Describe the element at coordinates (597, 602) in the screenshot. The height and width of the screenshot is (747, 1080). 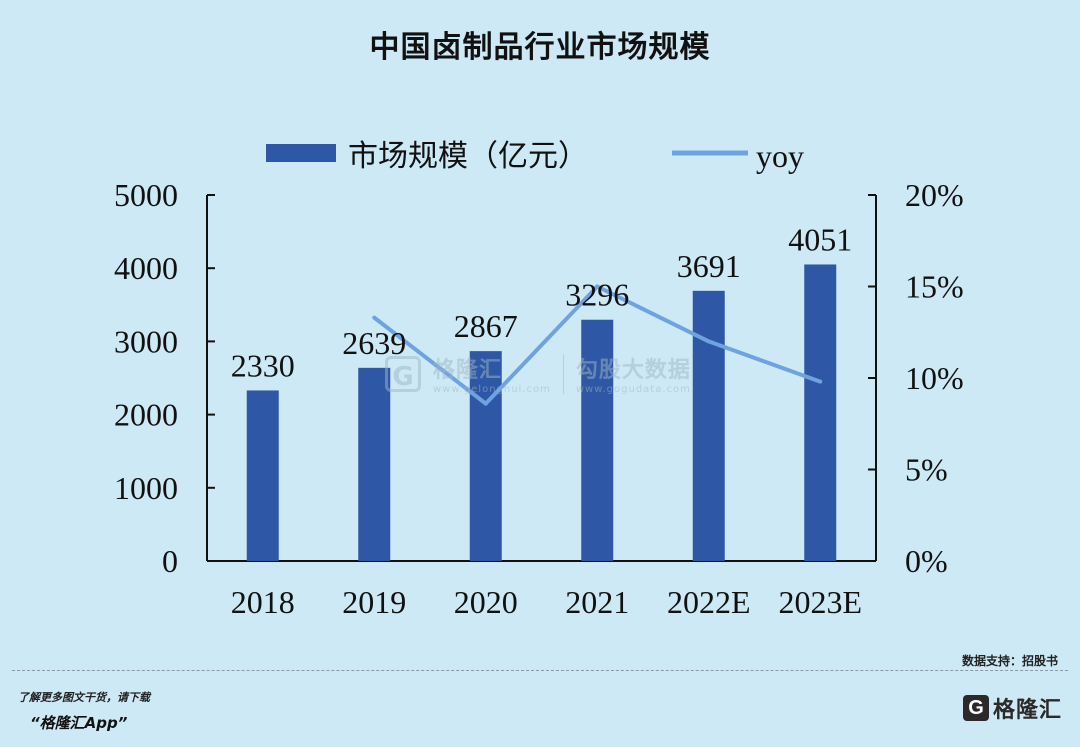
I see `x-tick-label: 2021` at that location.